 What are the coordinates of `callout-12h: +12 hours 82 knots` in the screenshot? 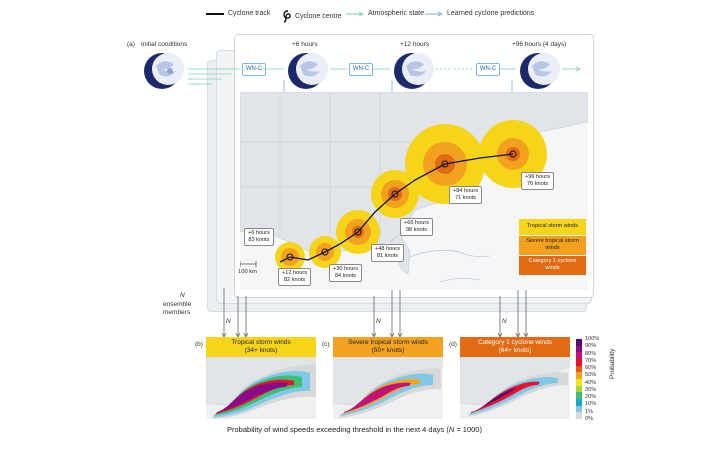 It's located at (295, 277).